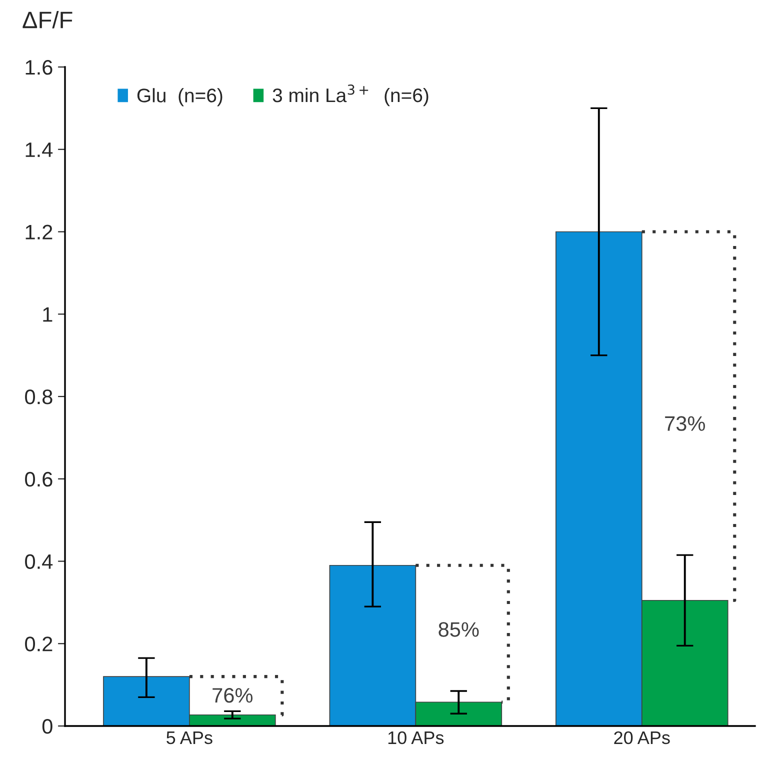 The width and height of the screenshot is (763, 764). What do you see at coordinates (232, 695) in the screenshot?
I see `annotation: 76%` at bounding box center [232, 695].